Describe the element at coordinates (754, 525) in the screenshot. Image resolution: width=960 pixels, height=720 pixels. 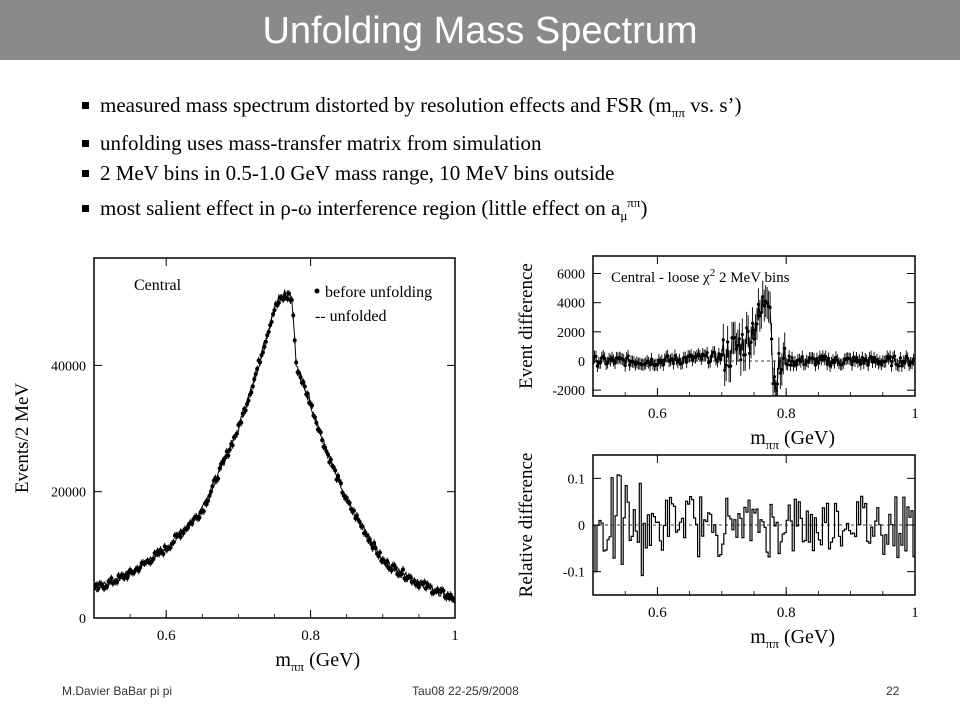
I see `series-line-relative-difference` at that location.